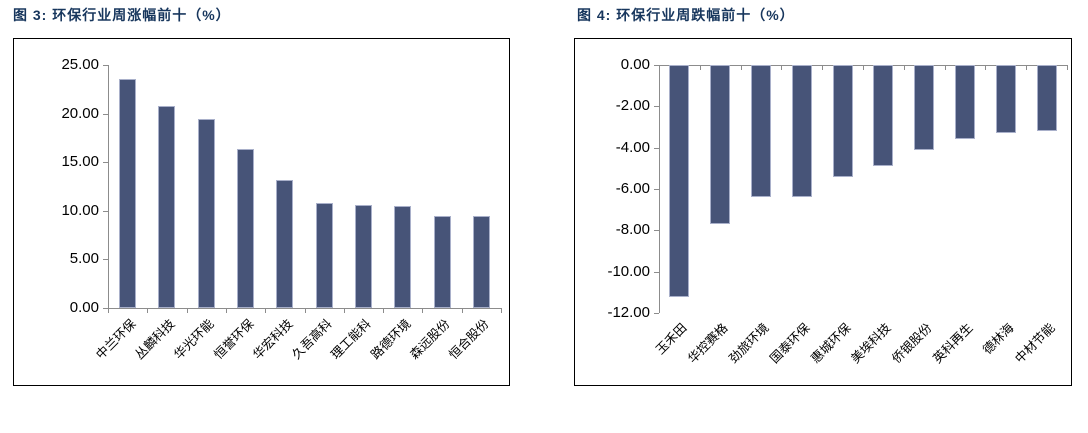 This screenshot has width=1088, height=433. I want to click on y-axis-tick-label: -8.00, so click(632, 230).